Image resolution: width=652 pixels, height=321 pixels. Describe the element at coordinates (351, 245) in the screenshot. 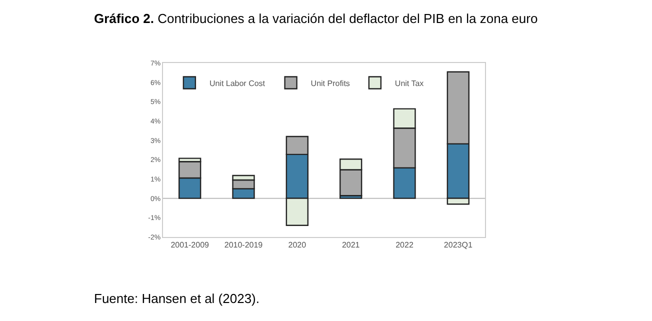

I see `x-tick-label: 2021` at that location.